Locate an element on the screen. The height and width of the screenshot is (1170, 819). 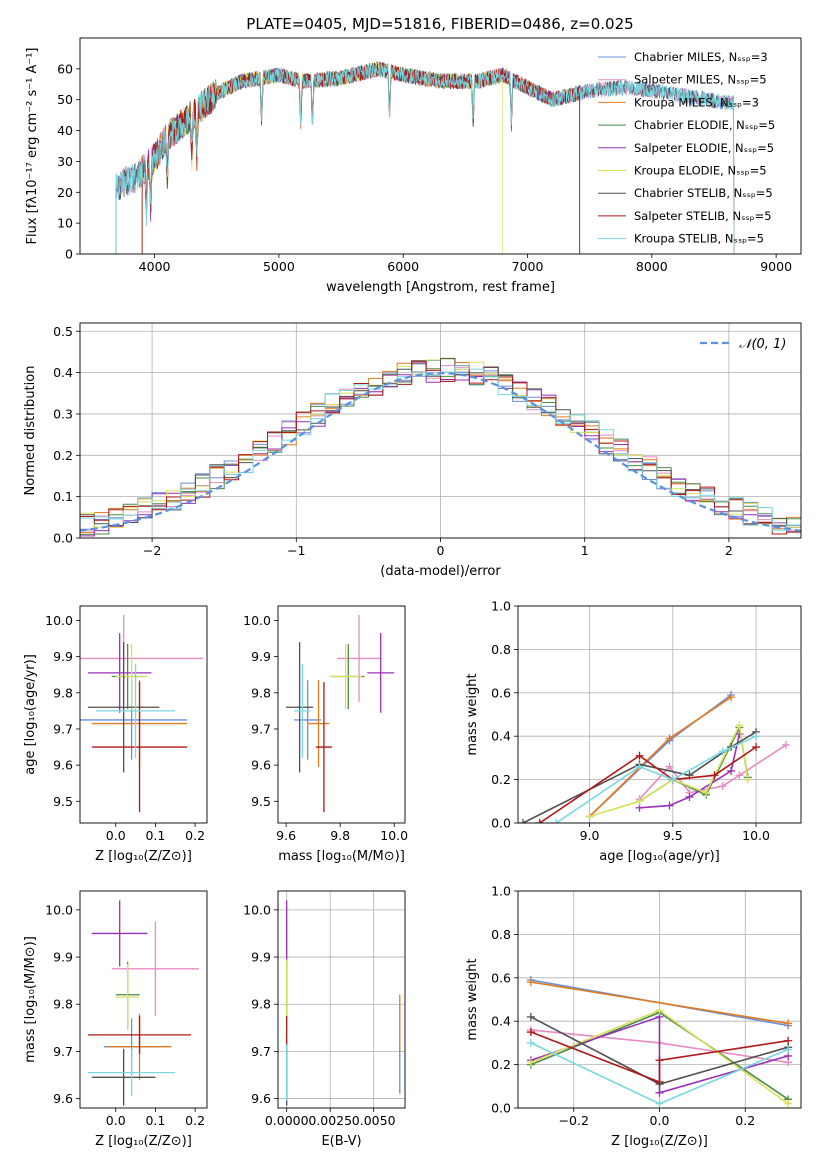
x-tick-label: −0.2 is located at coordinates (574, 1120).